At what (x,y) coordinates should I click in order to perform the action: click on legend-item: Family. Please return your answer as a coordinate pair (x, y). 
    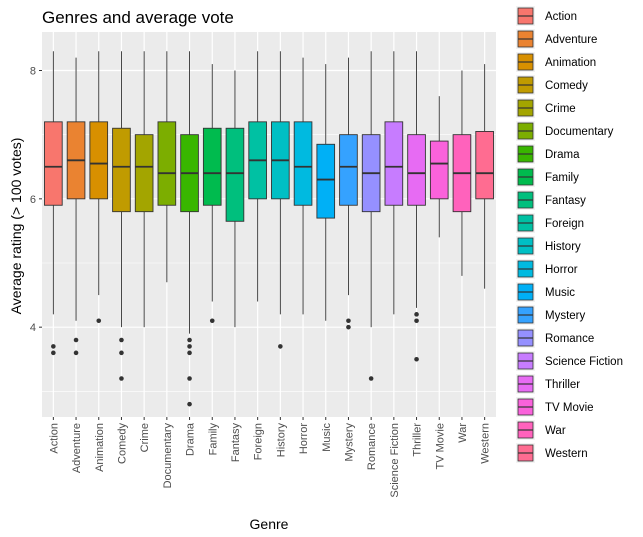
    Looking at the image, I should click on (547, 177).